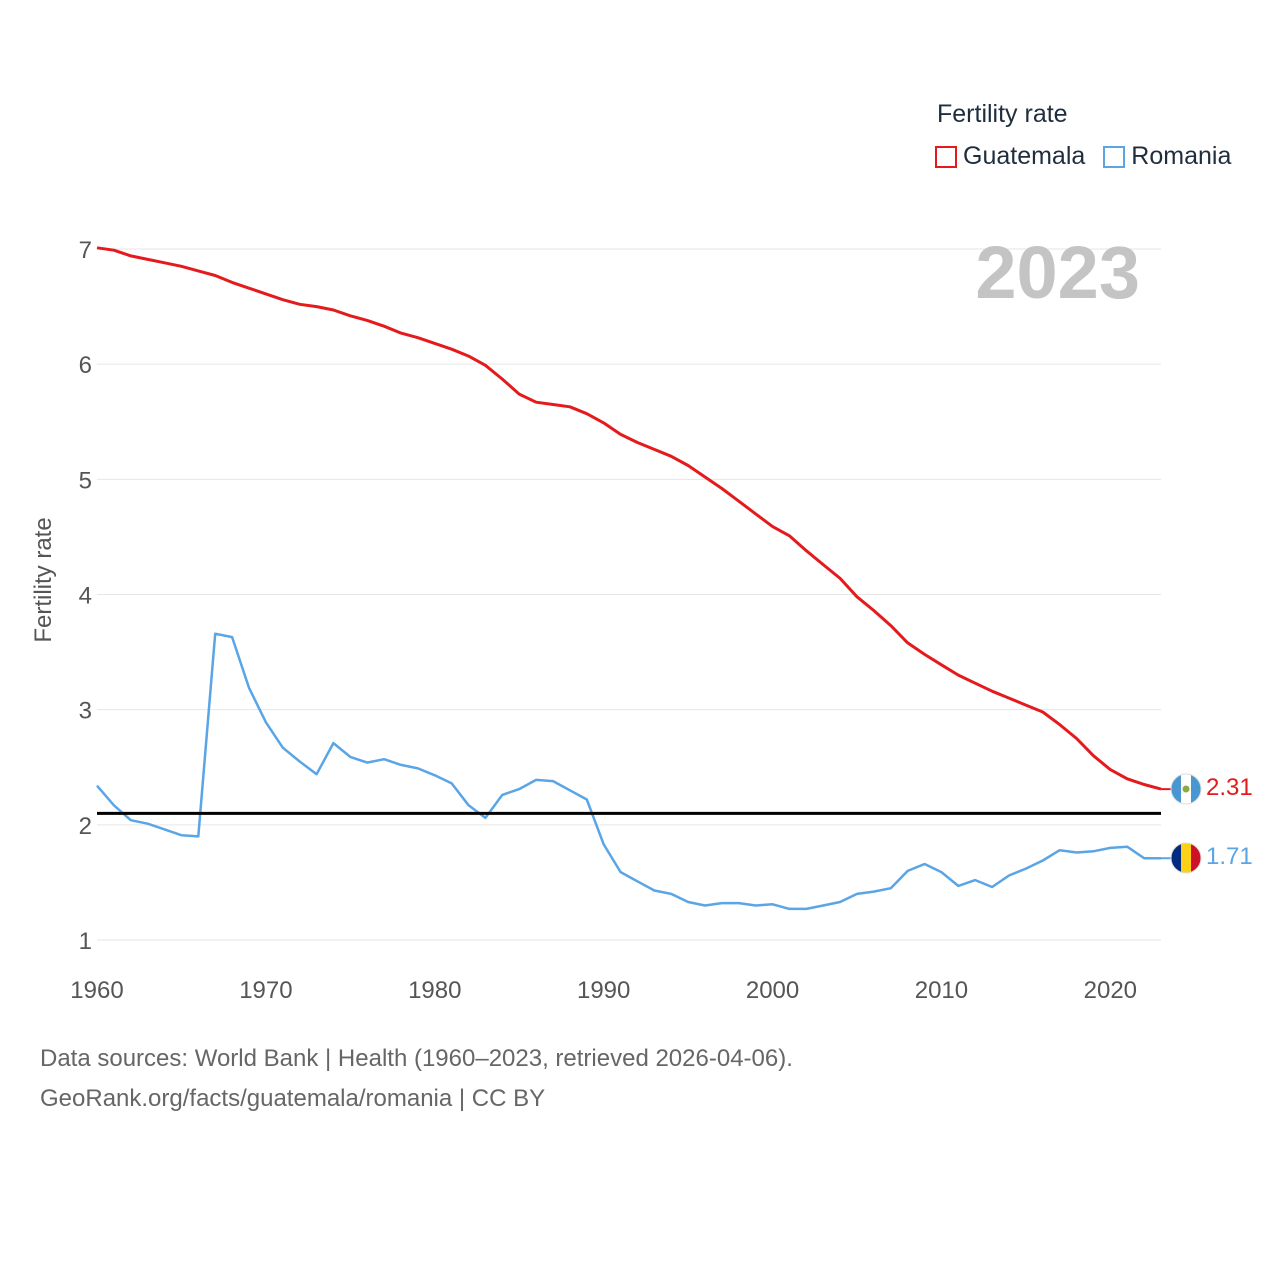 This screenshot has height=1280, width=1280. Describe the element at coordinates (85, 826) in the screenshot. I see `y-tick-label-2: 2` at that location.